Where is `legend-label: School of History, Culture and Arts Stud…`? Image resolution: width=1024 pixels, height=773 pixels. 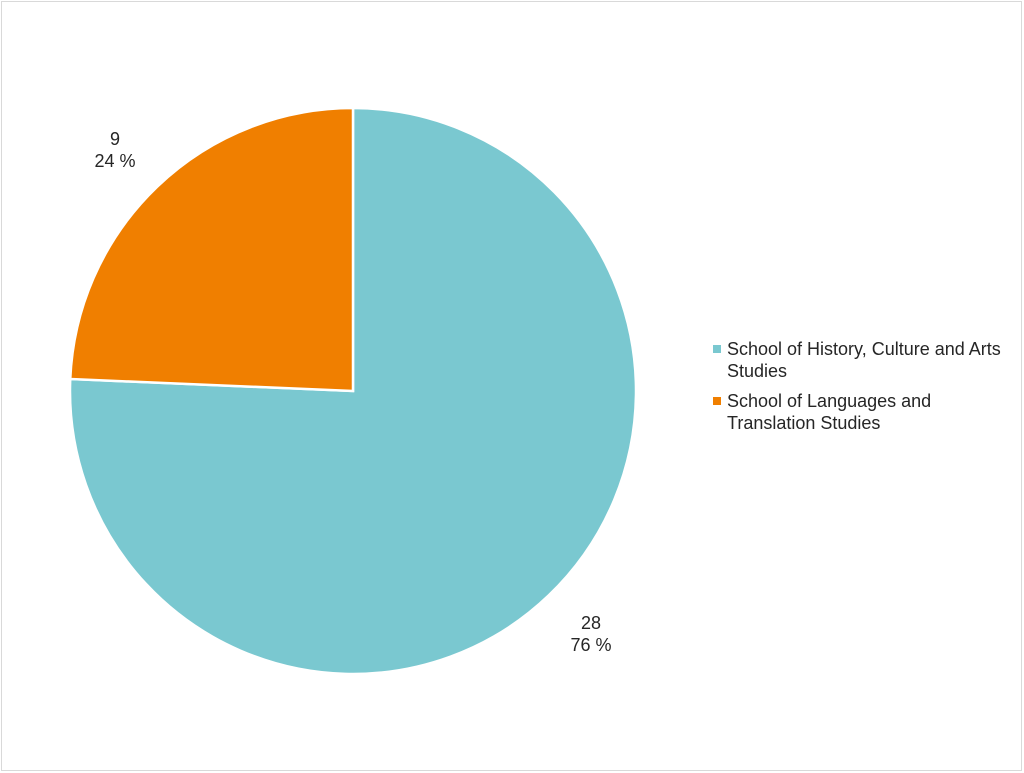
legend-label: School of History, Culture and Arts Stud… is located at coordinates (864, 360).